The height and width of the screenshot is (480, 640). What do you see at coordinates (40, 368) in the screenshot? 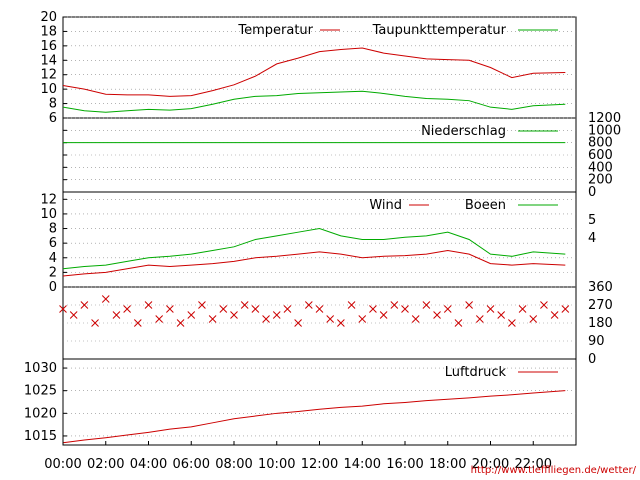
I see `y-tick-label: 1030` at bounding box center [40, 368].